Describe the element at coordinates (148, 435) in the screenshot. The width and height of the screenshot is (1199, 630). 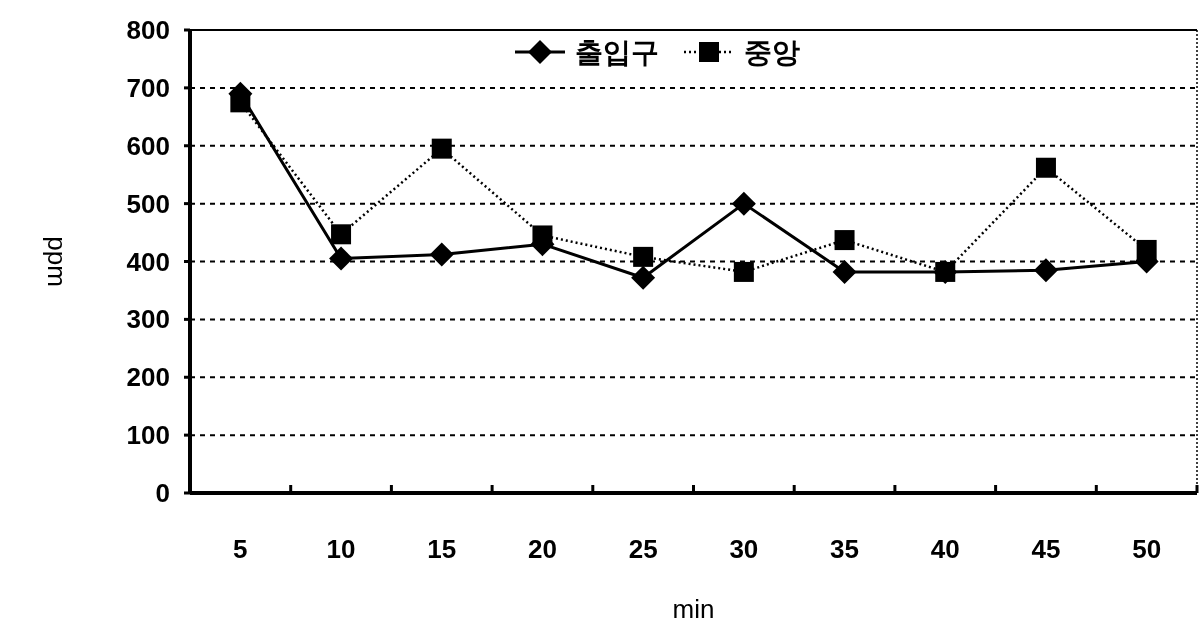
I see `y-tick-label: 100` at that location.